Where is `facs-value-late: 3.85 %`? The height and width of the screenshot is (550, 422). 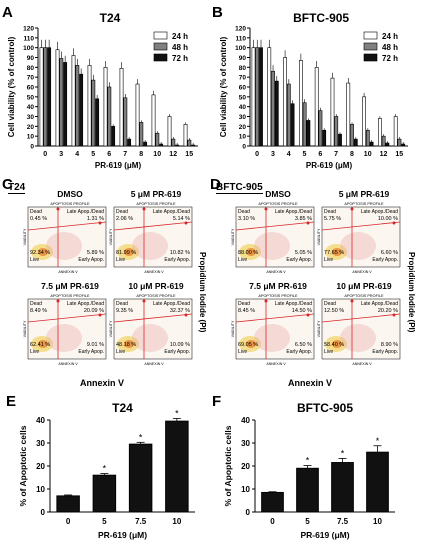 facs-value-late: 3.85 % is located at coordinates (303, 219).